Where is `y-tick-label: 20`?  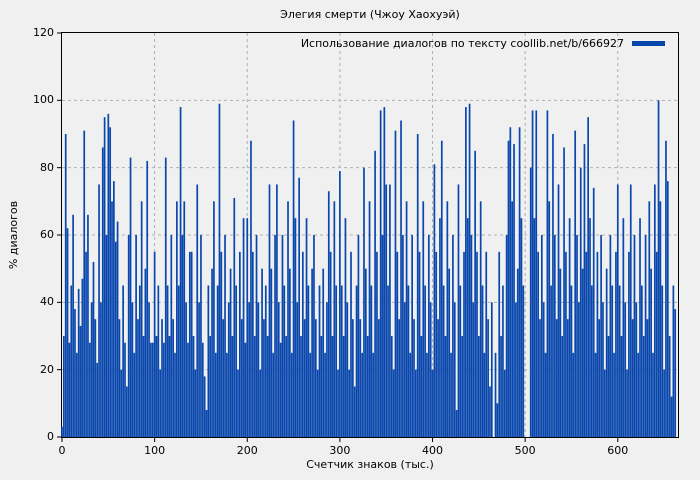 y-tick-label: 20 is located at coordinates (47, 369).